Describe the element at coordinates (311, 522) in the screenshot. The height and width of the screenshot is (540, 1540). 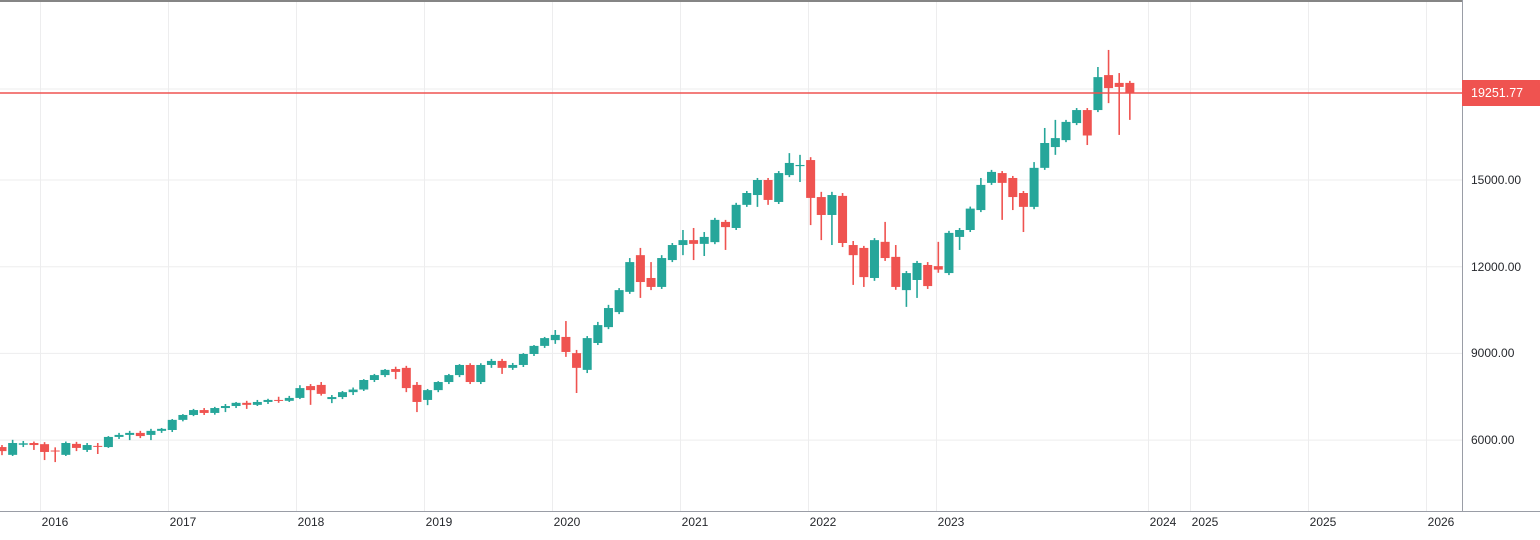
I see `x-axis-label: 2018` at that location.